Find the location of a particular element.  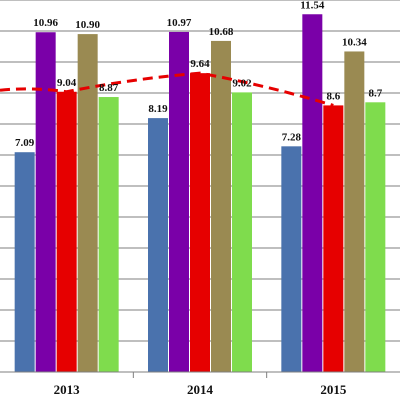

data-label-2014-series-4: 10.68 is located at coordinates (221, 32).